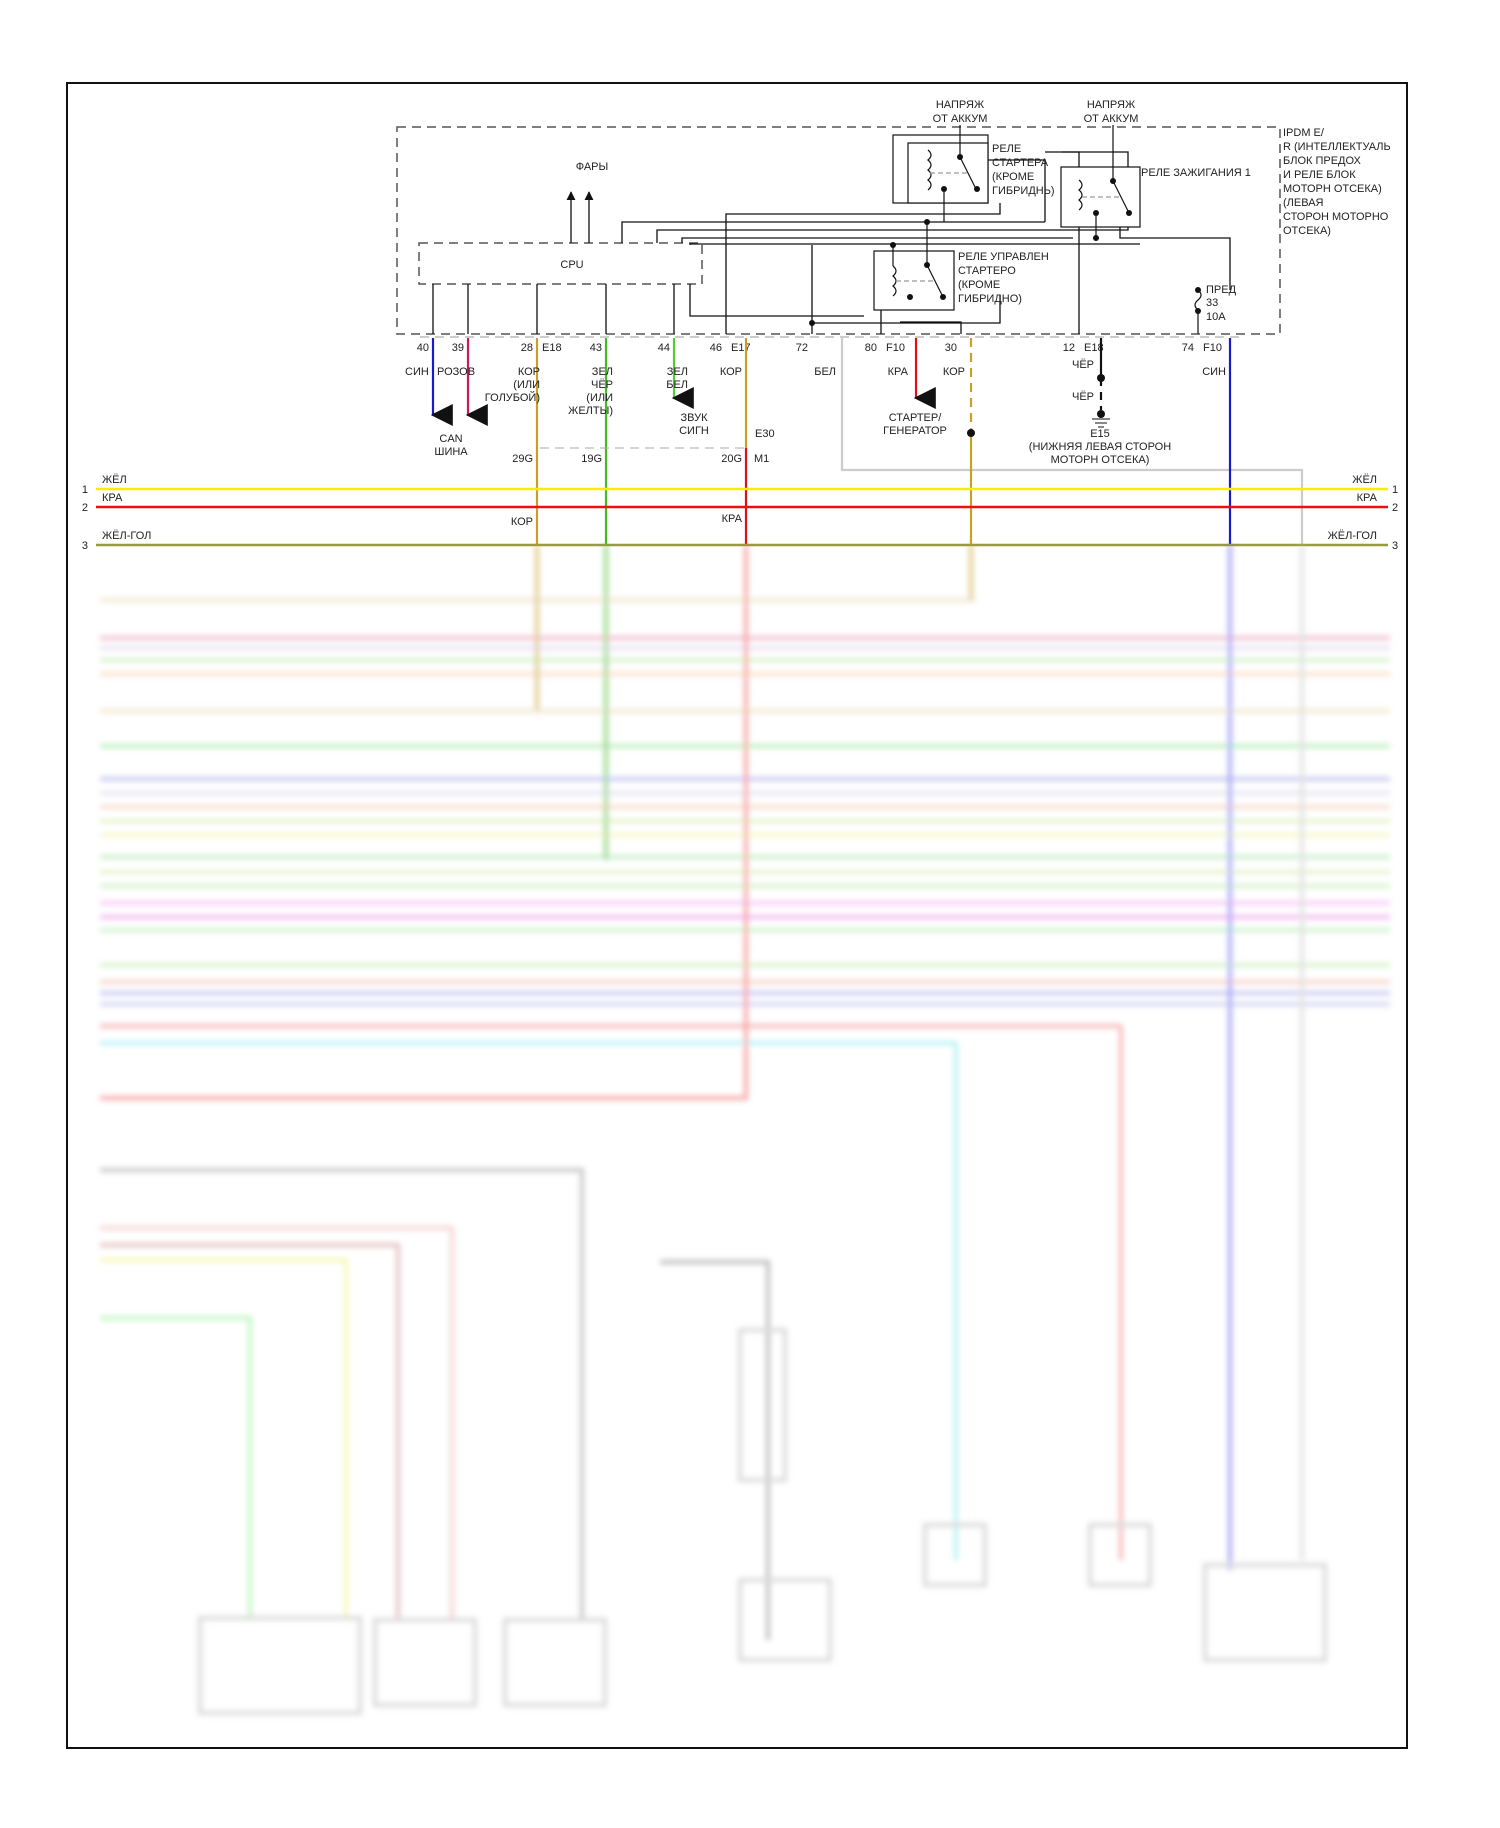  What do you see at coordinates (990, 299) in the screenshot?
I see `svg-text: ГИБРИДНО)` at bounding box center [990, 299].